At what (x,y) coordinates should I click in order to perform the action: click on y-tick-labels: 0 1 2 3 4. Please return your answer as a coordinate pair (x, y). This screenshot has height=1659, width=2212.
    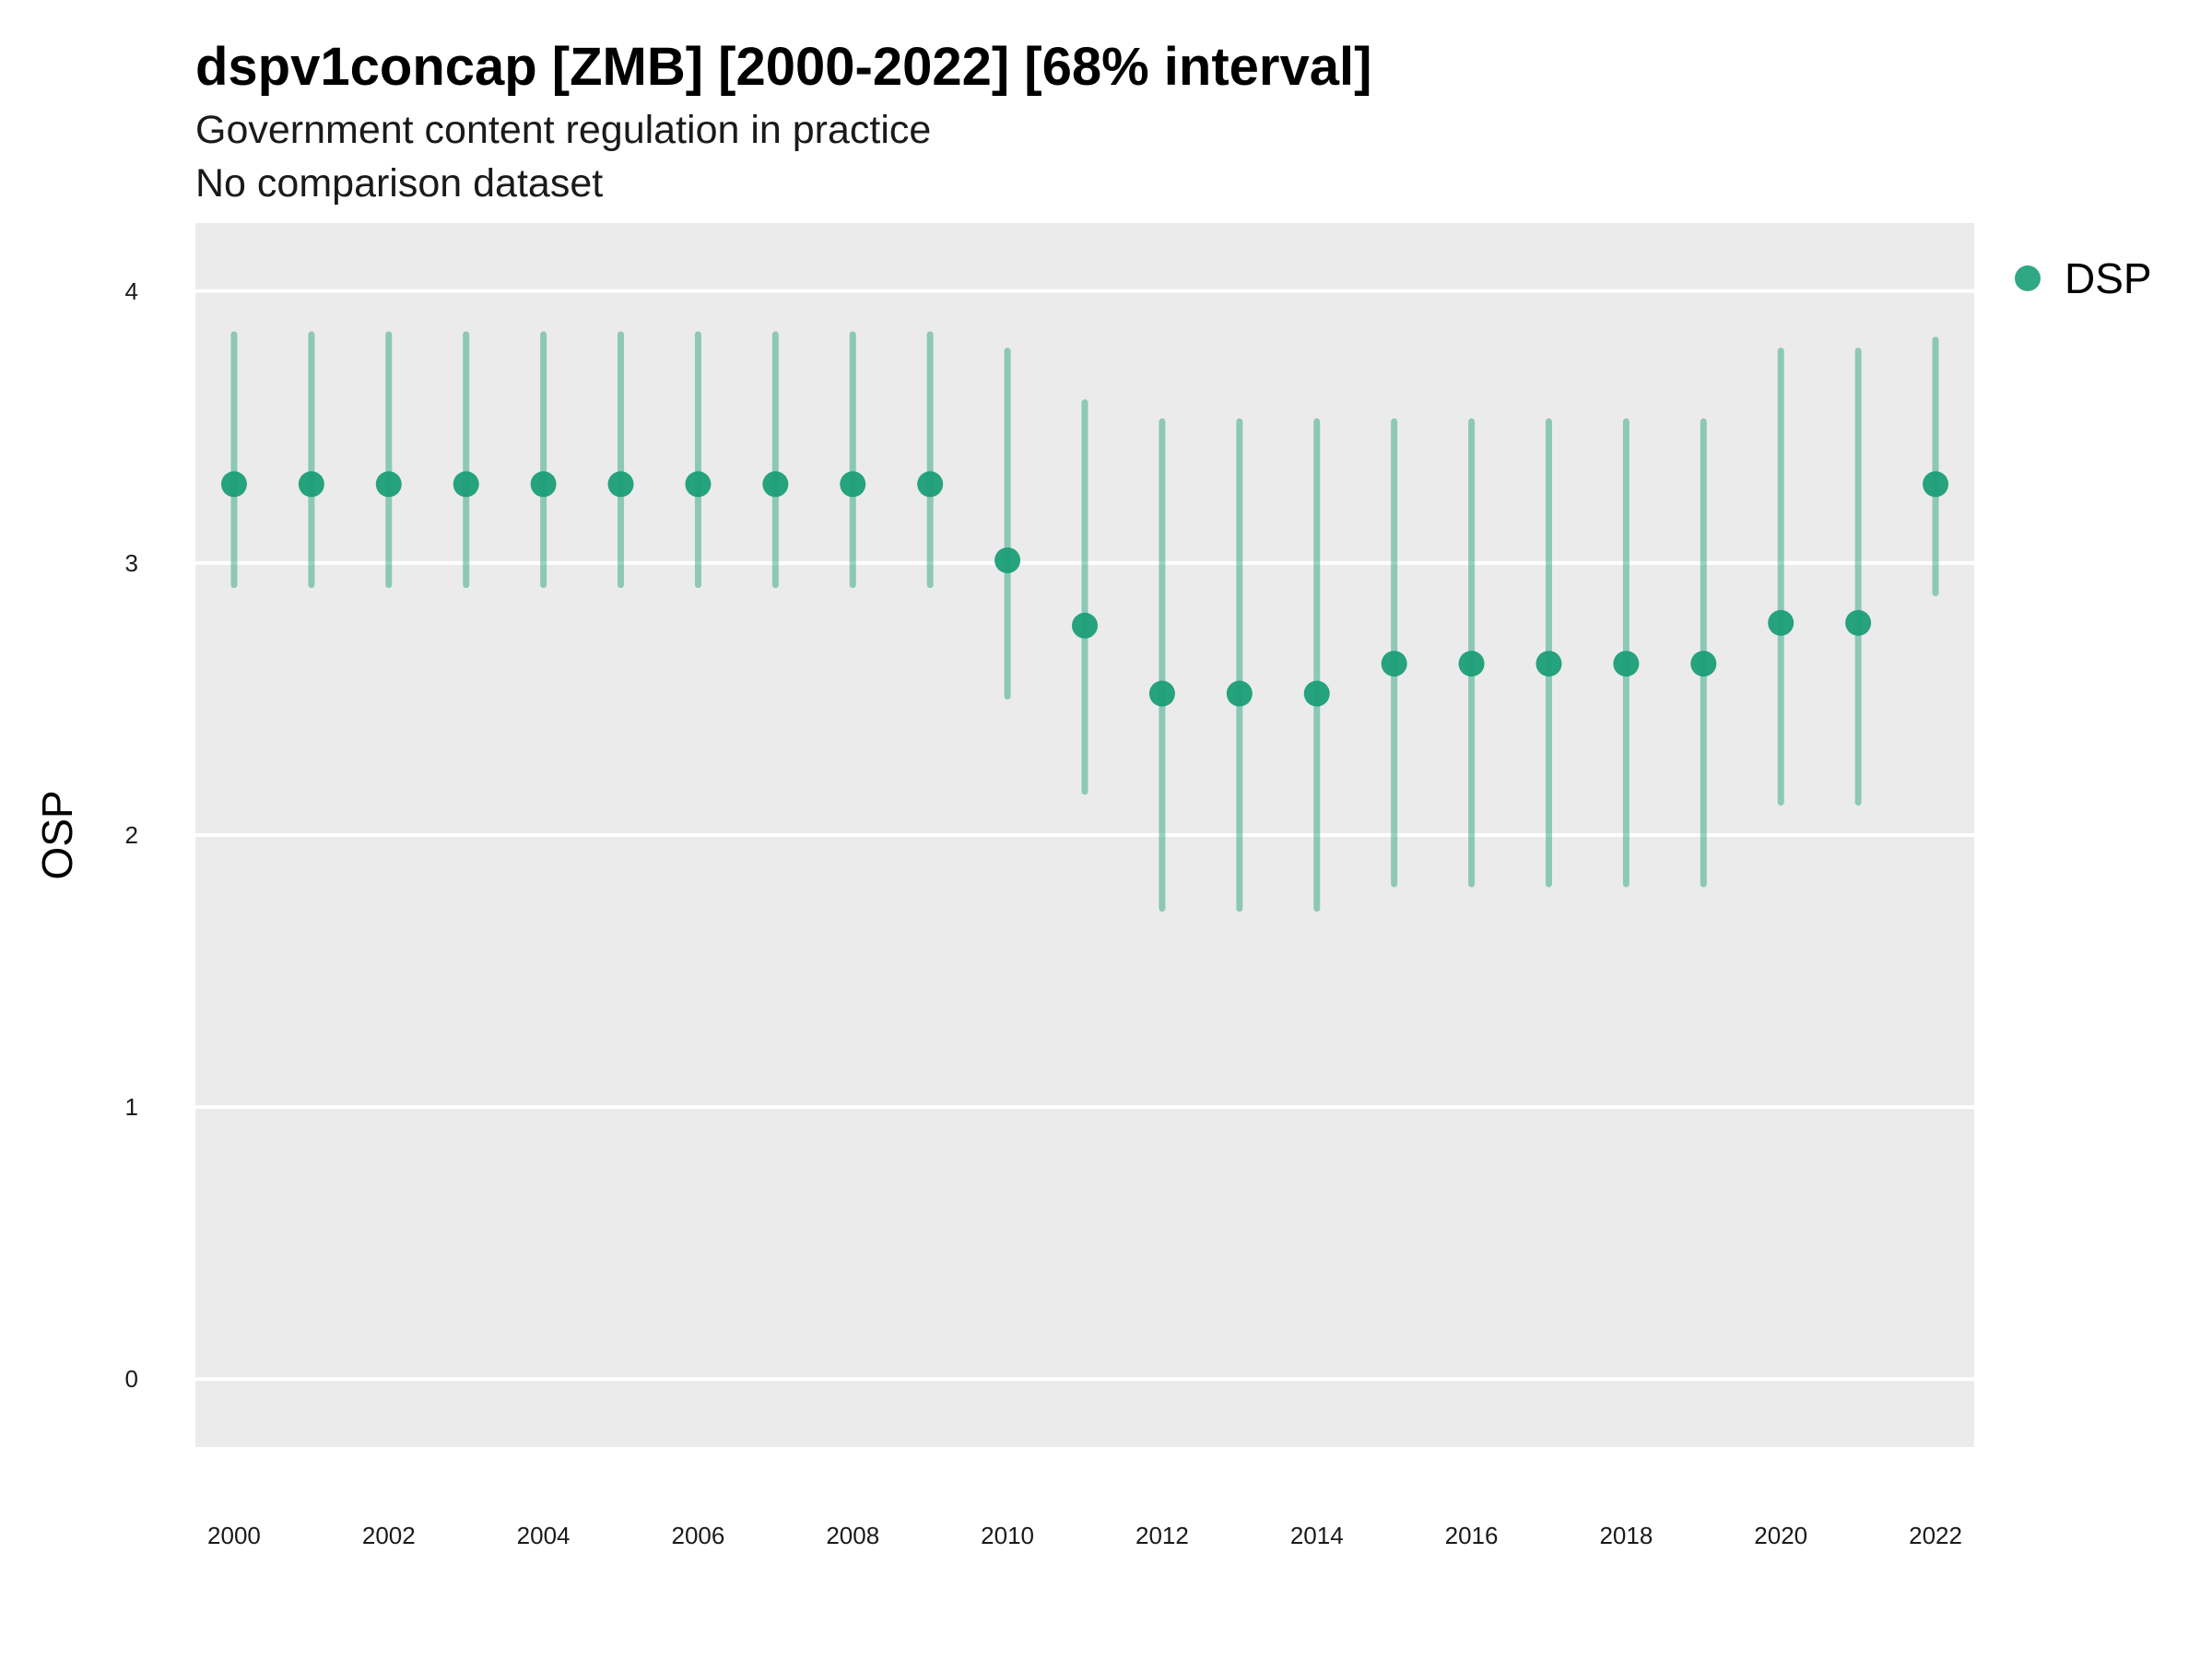
    Looking at the image, I should click on (131, 835).